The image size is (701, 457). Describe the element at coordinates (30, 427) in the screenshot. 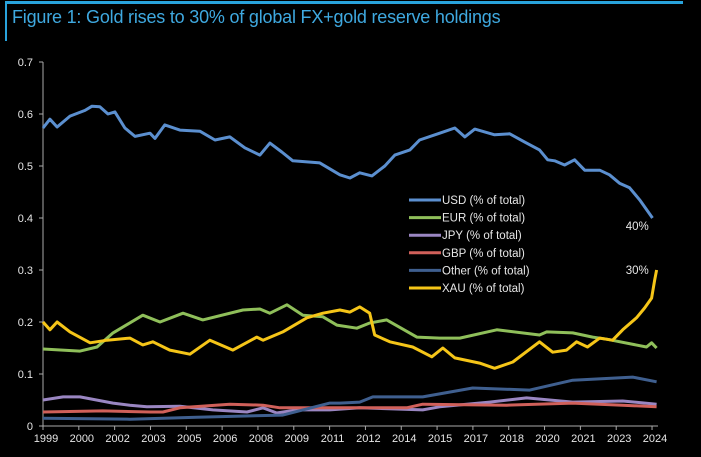

I see `y-tick-label: 0` at that location.